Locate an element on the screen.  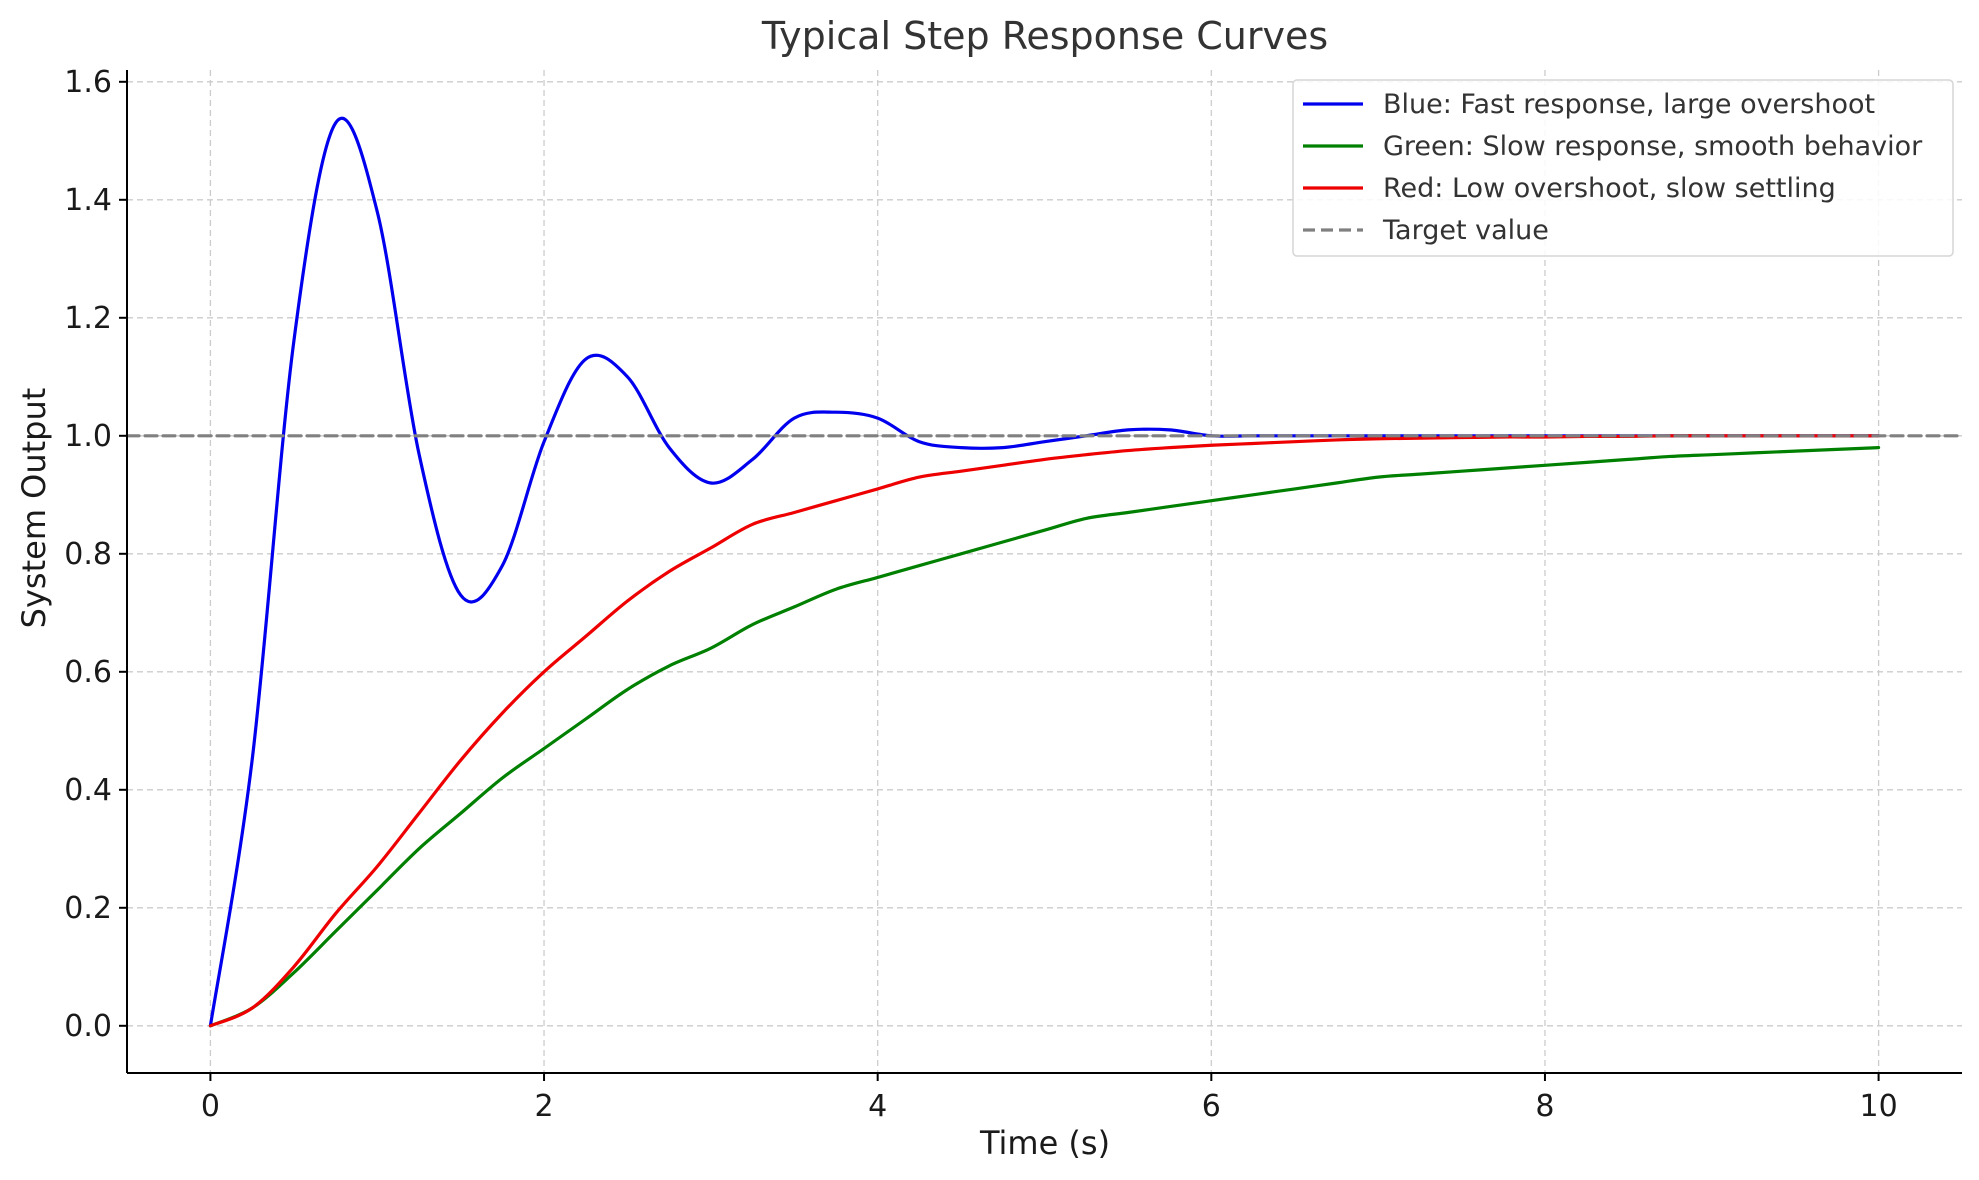
legend-box is located at coordinates (1623, 168).